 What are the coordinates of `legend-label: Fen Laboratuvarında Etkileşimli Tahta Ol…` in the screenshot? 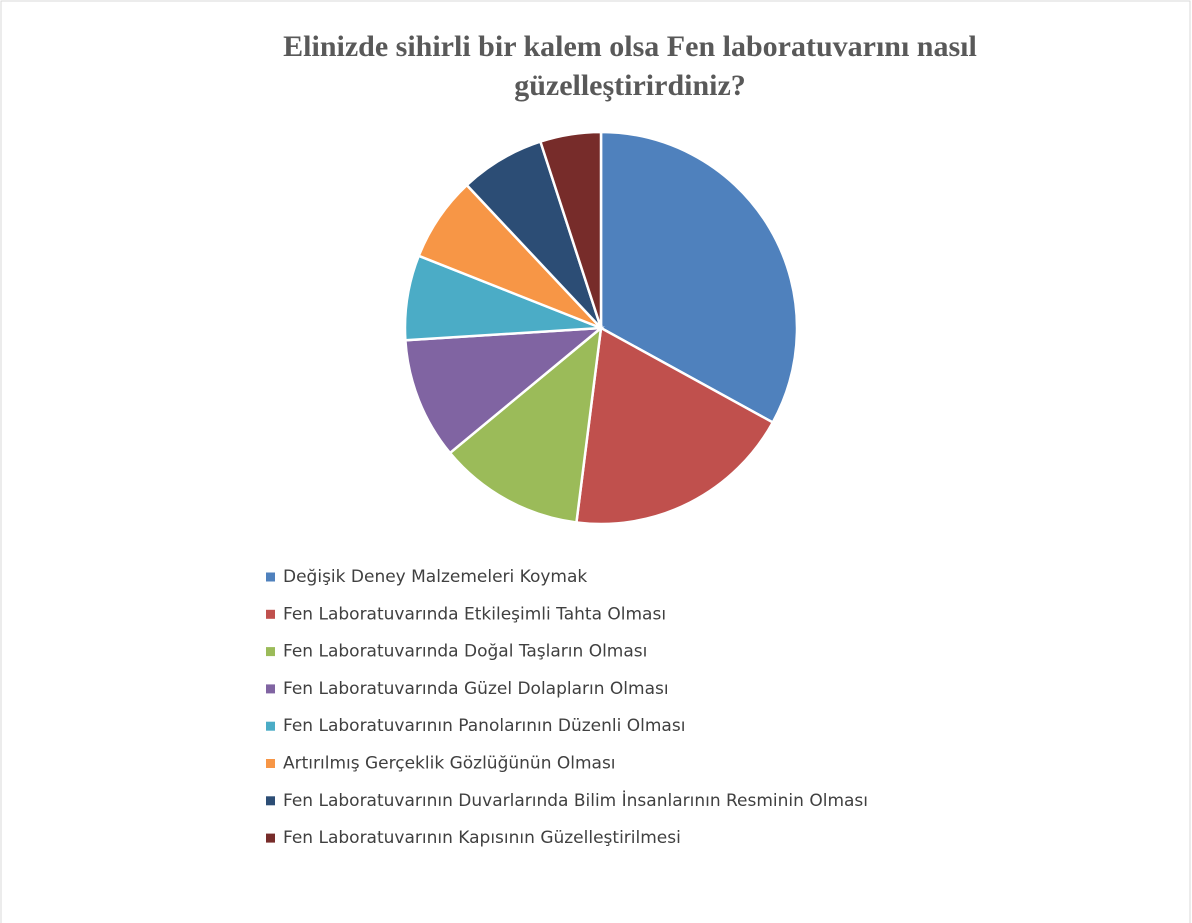 It's located at (474, 614).